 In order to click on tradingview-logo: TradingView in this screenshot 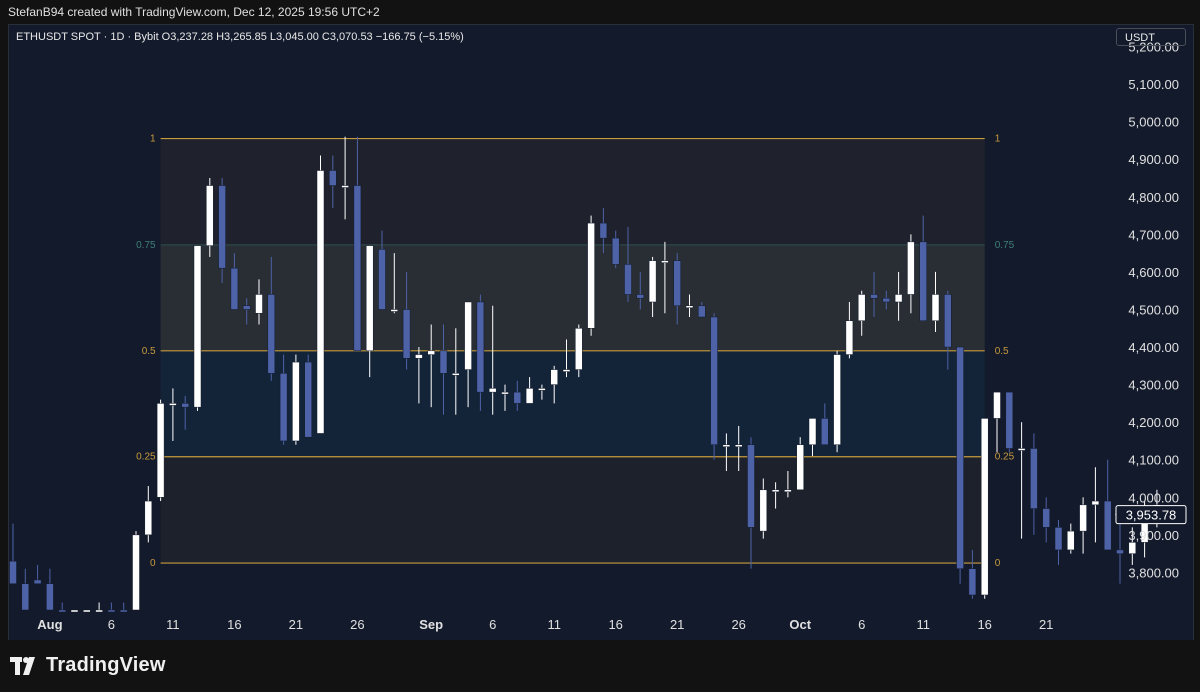, I will do `click(88, 665)`.